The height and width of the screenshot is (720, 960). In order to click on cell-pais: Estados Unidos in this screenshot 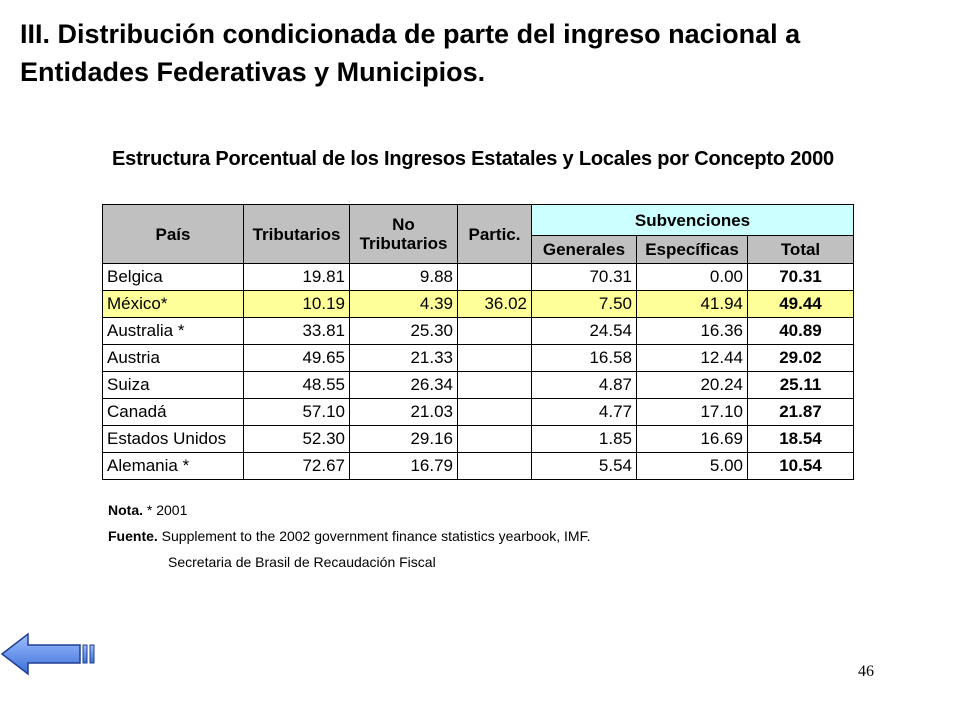, I will do `click(173, 439)`.